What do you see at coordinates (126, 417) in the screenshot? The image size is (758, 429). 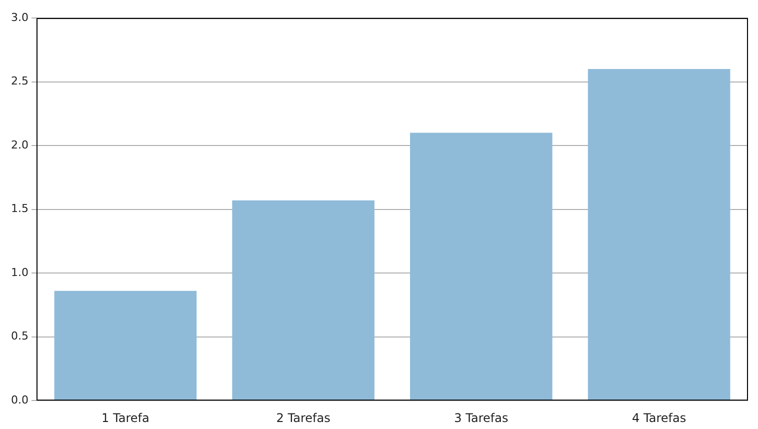 I see `x-tick-label: 1 Tarefa` at bounding box center [126, 417].